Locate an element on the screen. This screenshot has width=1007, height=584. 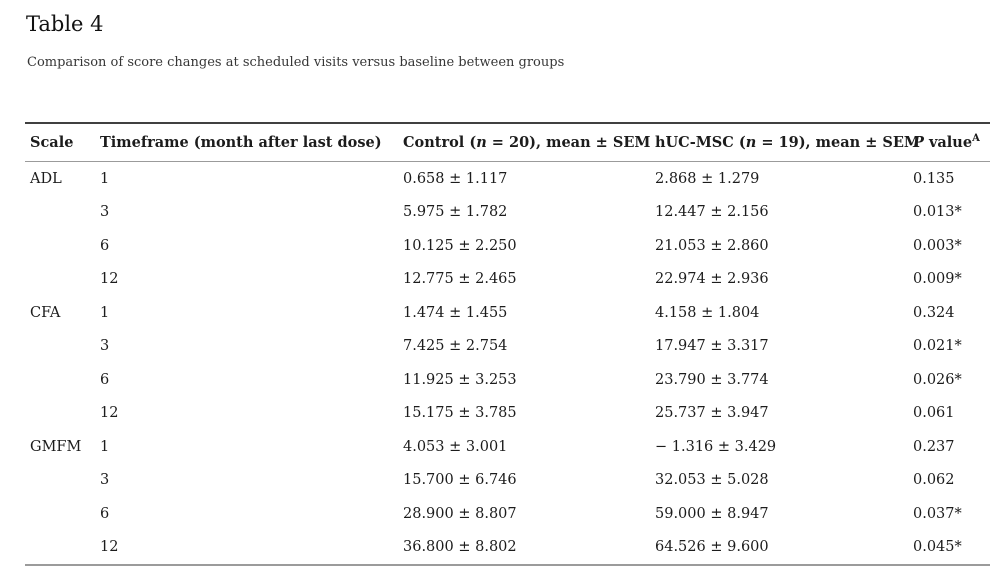
cell-pvalue: 0.237 is located at coordinates (934, 446).